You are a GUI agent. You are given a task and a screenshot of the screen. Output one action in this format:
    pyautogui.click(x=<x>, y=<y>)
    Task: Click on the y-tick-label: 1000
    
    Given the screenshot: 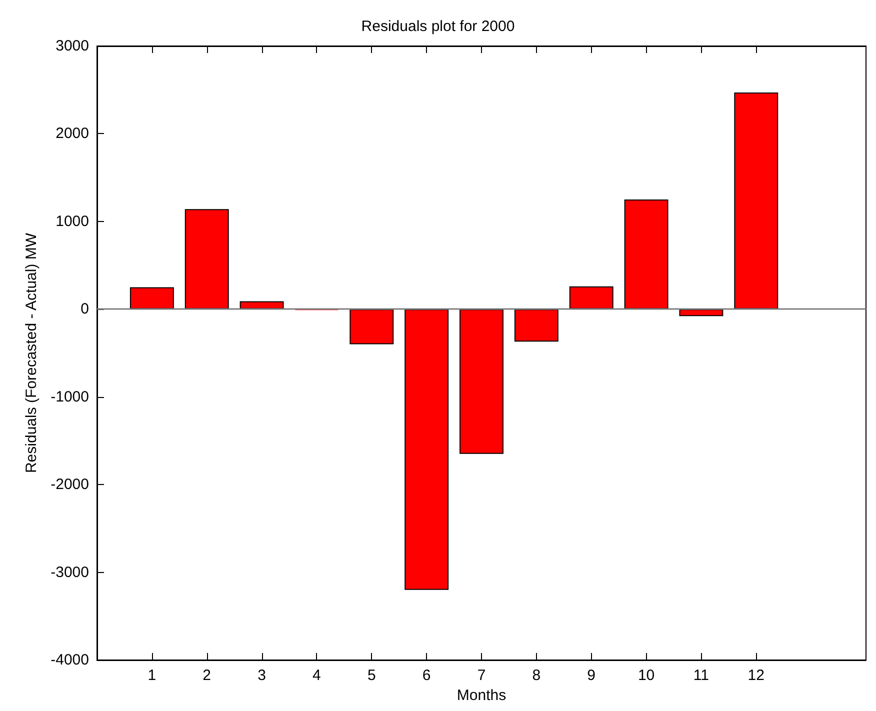 What is the action you would take?
    pyautogui.click(x=72, y=221)
    